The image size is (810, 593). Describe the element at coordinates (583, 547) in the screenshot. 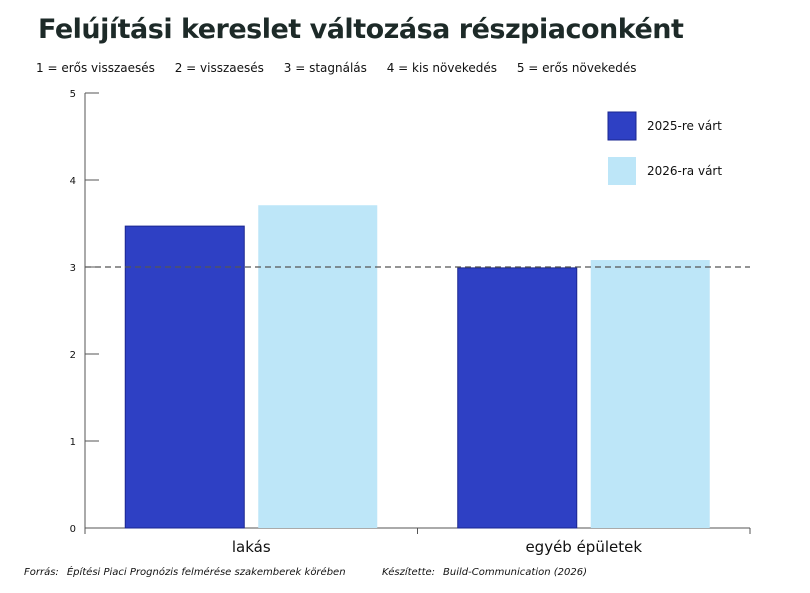

I see `x-category-label: egyéb épületek` at that location.